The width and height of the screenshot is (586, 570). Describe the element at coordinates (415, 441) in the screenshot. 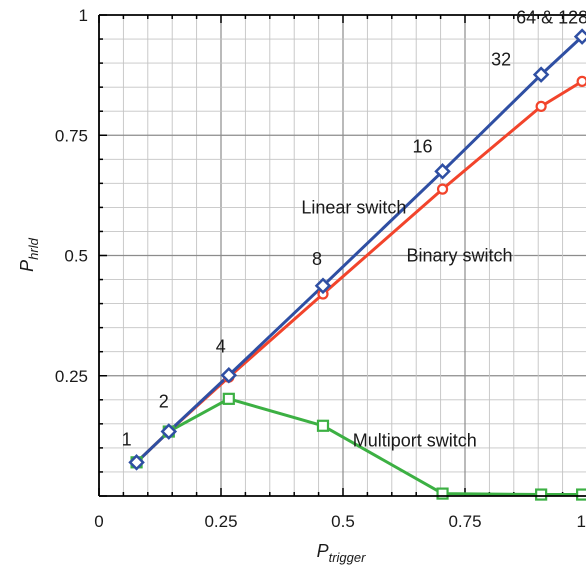

I see `series-name-label: Multiport switch` at that location.